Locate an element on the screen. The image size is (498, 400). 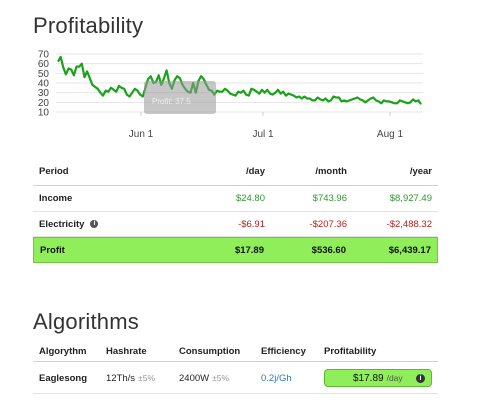
hashrate-value: 12Th/s is located at coordinates (121, 378).